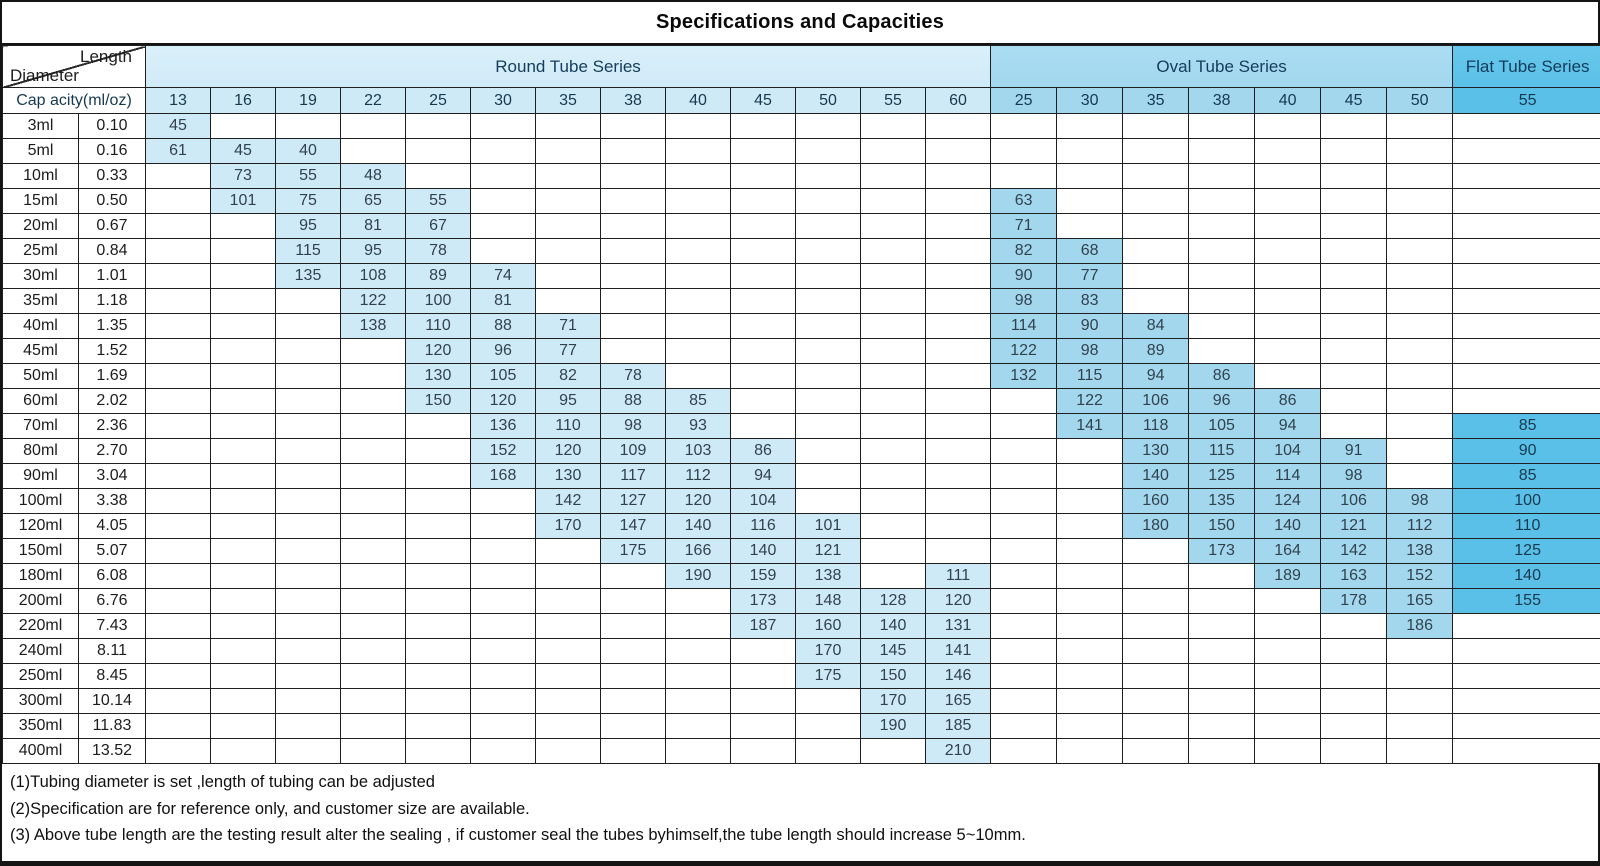 The height and width of the screenshot is (866, 1600). Describe the element at coordinates (763, 601) in the screenshot. I see `length-cell-200ml-round45: 173` at that location.